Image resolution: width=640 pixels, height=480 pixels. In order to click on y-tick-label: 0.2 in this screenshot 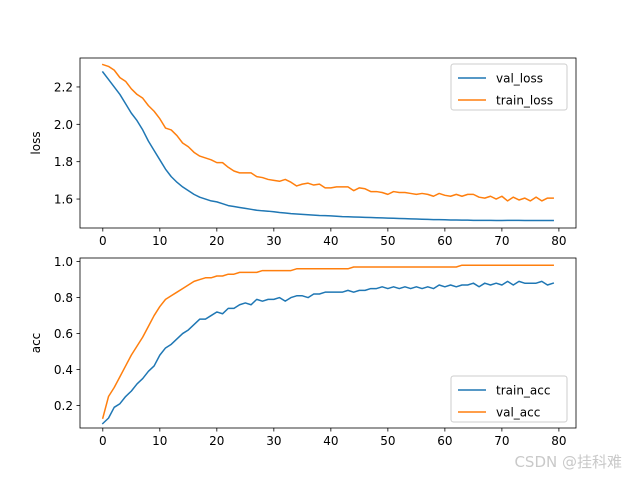, I will do `click(63, 406)`.